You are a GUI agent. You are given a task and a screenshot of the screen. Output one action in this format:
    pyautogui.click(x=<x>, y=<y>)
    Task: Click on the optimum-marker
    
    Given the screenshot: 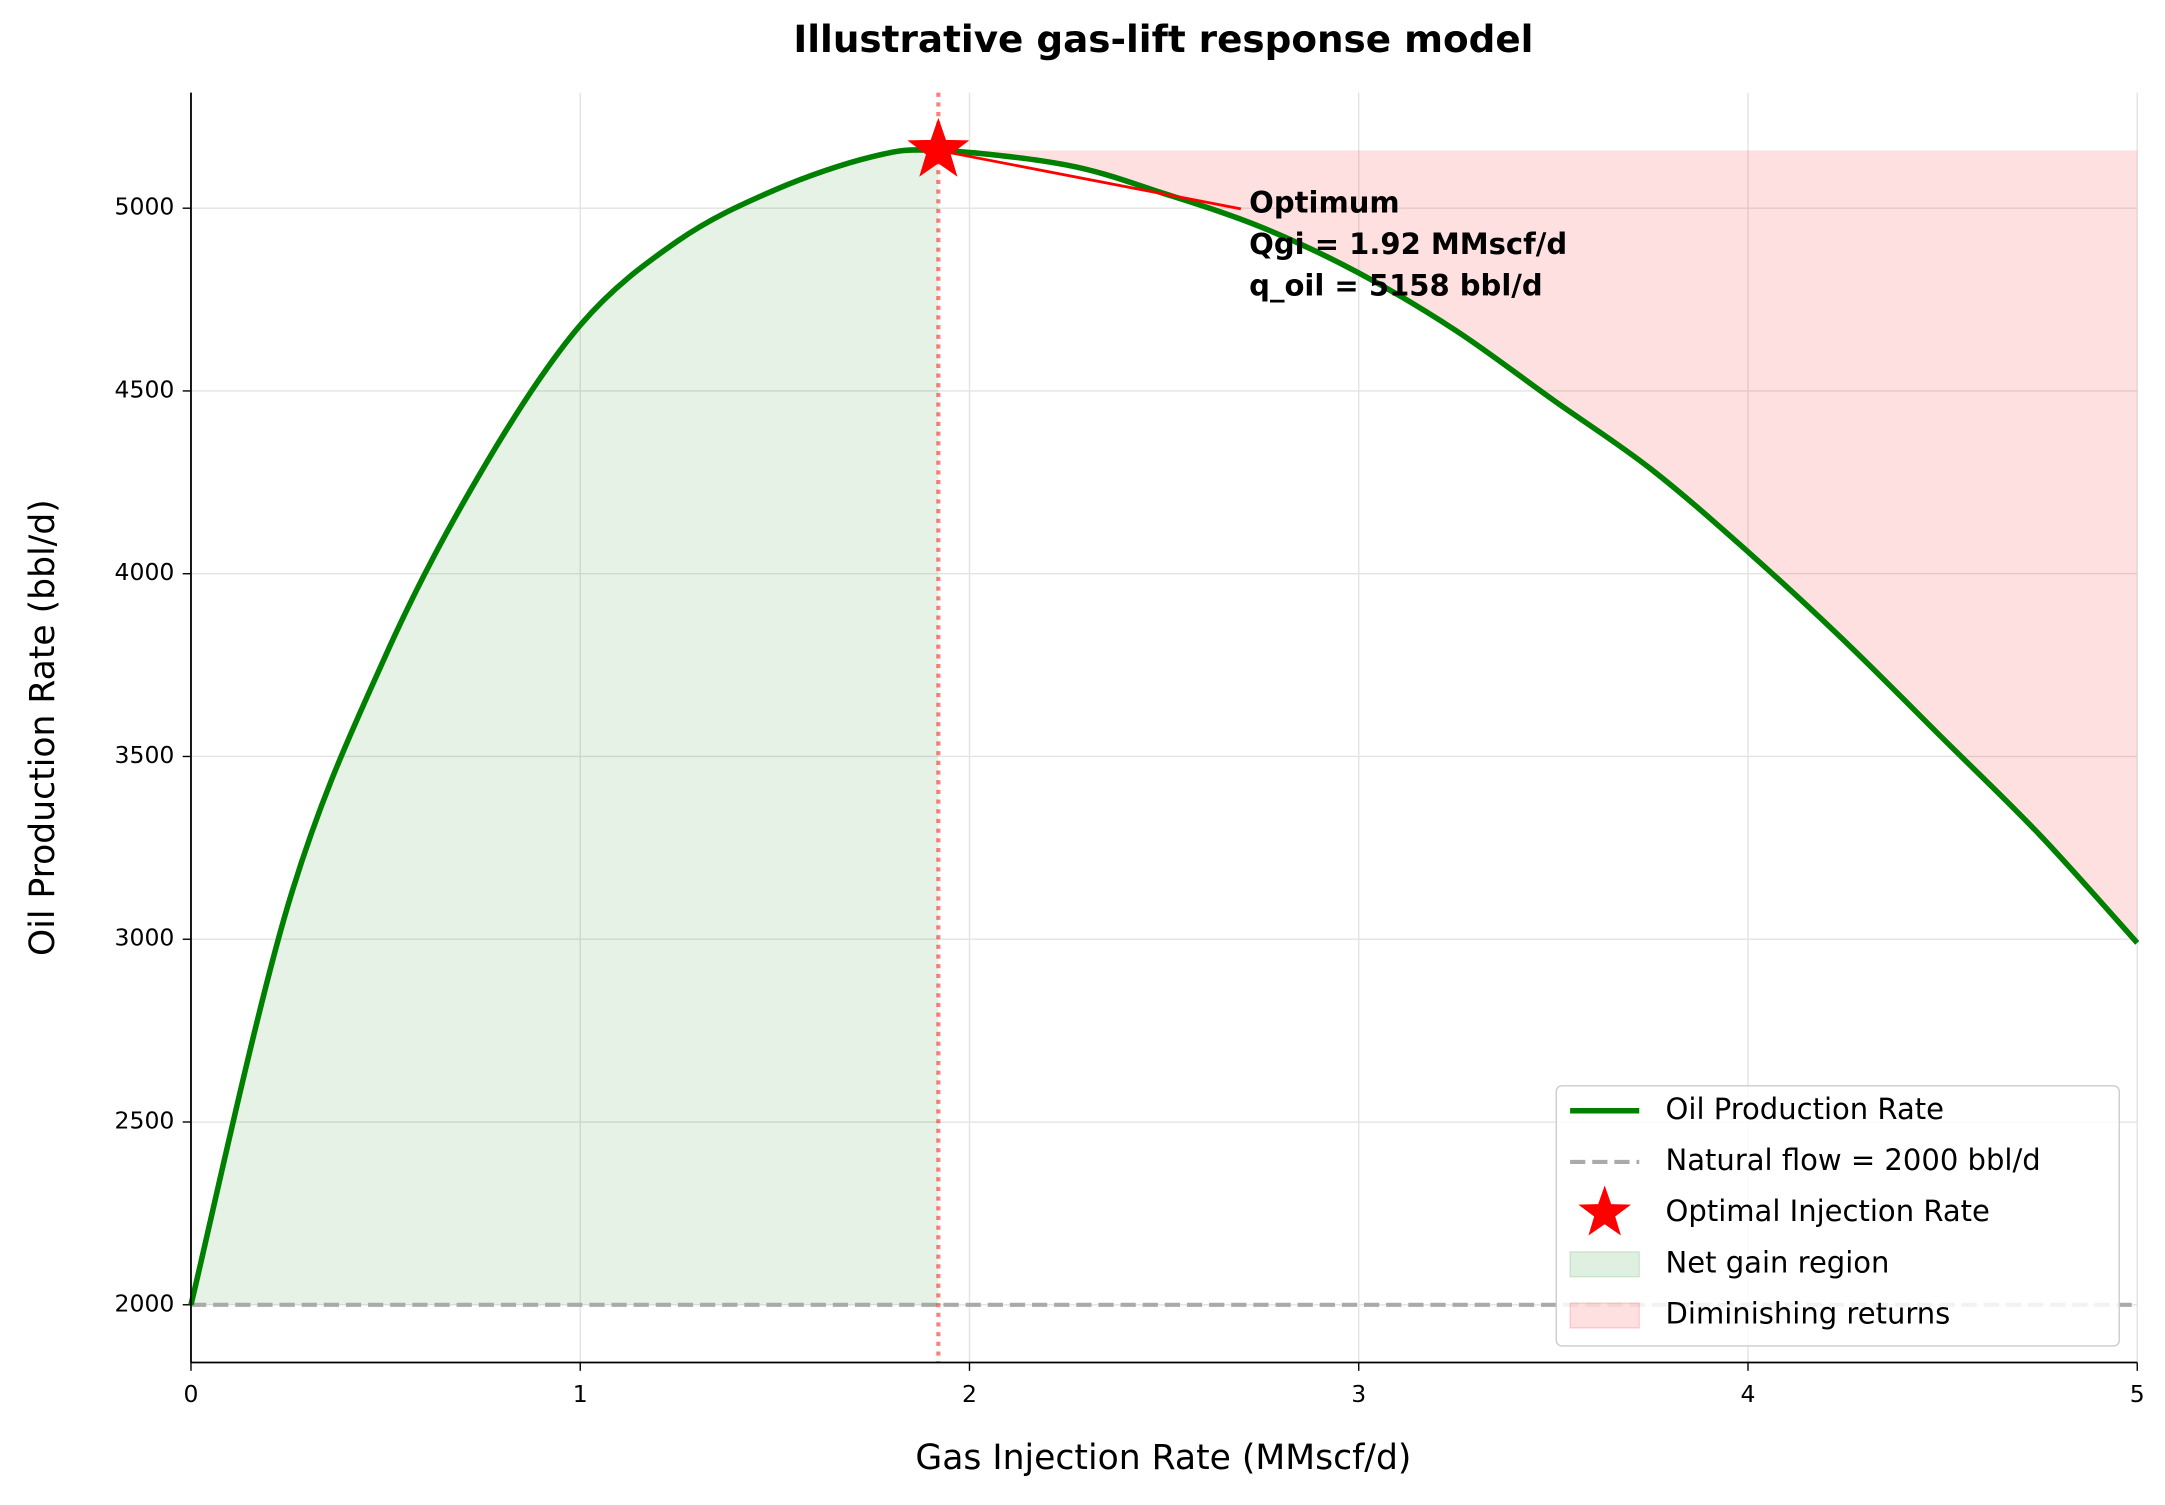 What is the action you would take?
    pyautogui.click(x=938, y=147)
    